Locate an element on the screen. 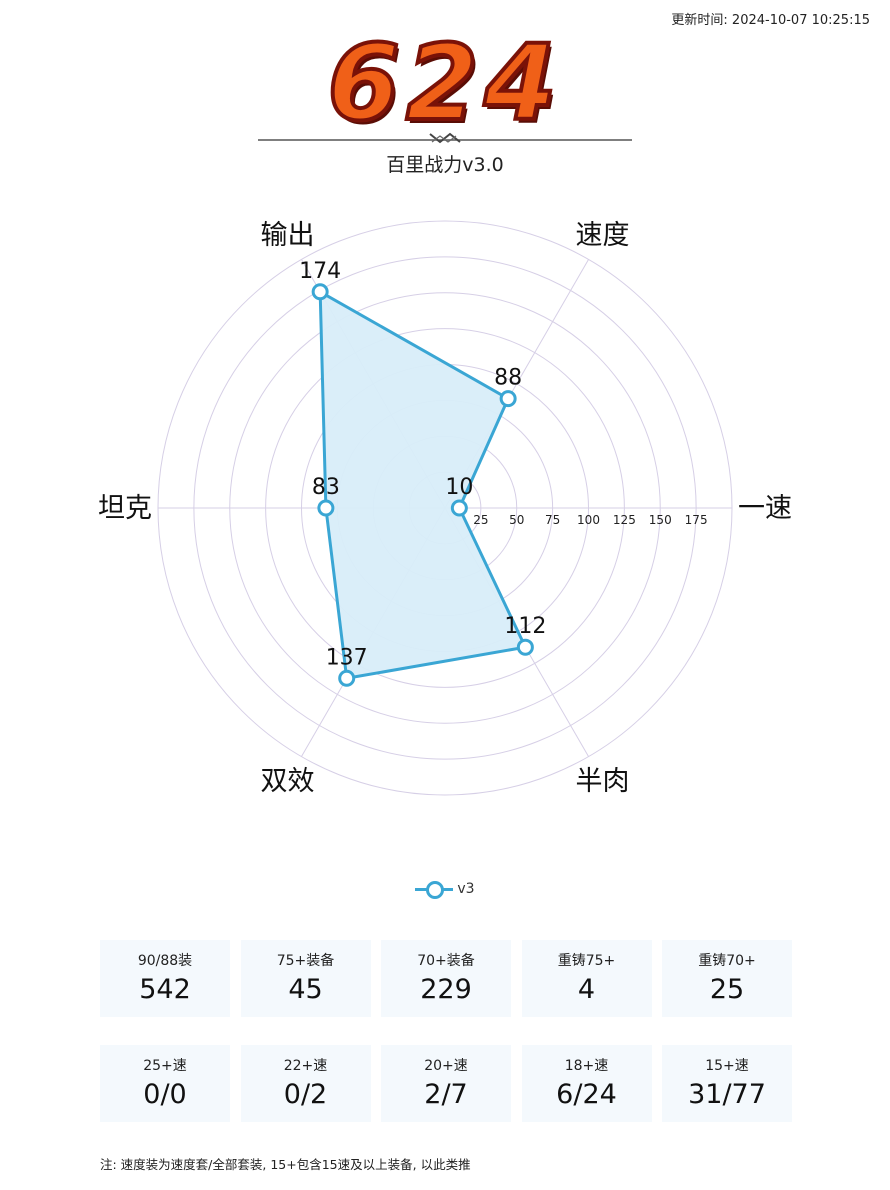 Image resolution: width=890 pixels, height=1190 pixels. stat-value: 0/0 is located at coordinates (165, 1094).